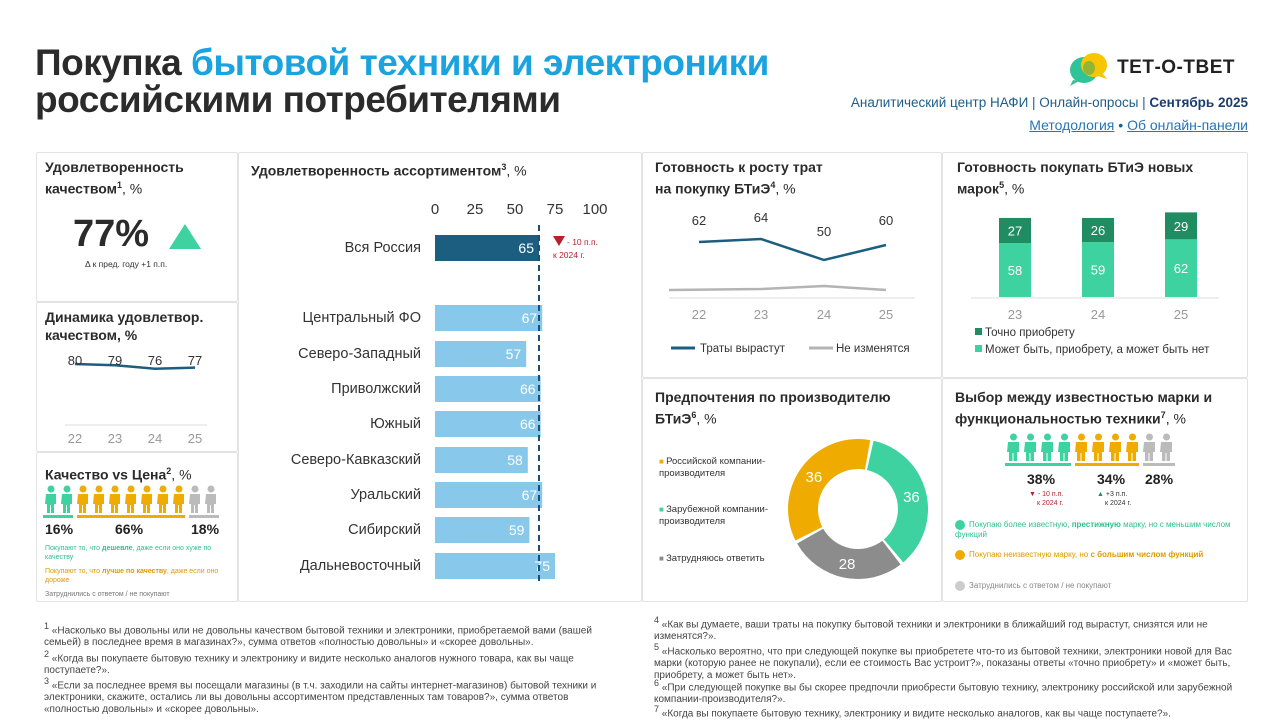 The width and height of the screenshot is (1280, 720). Describe the element at coordinates (739, 167) in the screenshot. I see `title-line-a: Готовность к росту трат` at that location.